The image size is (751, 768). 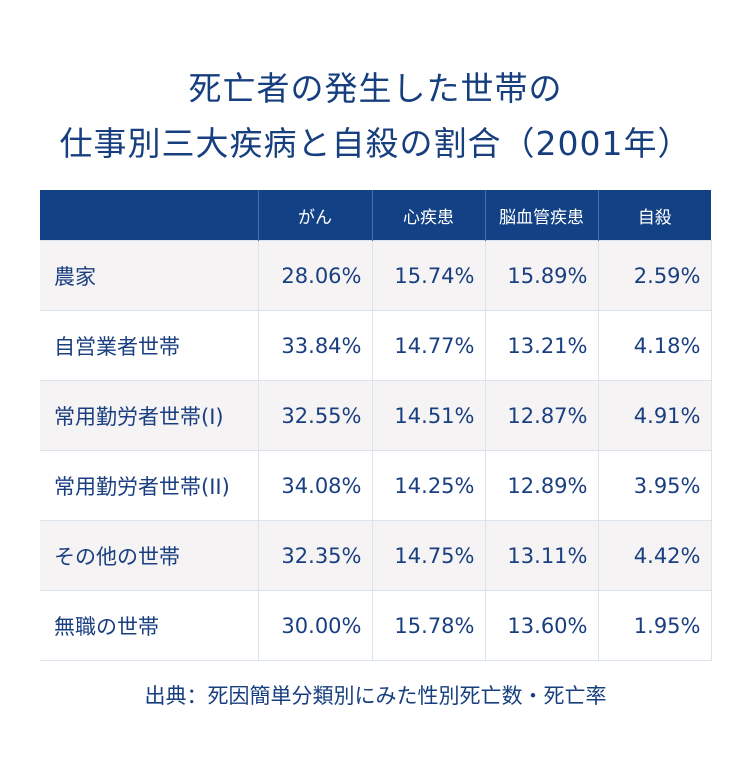 I want to click on header-cell: 脳血管疾患, so click(x=541, y=215).